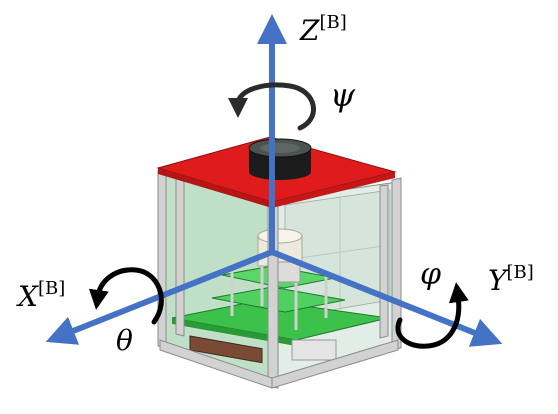  Describe the element at coordinates (430, 274) in the screenshot. I see `phi-label: φ` at that location.